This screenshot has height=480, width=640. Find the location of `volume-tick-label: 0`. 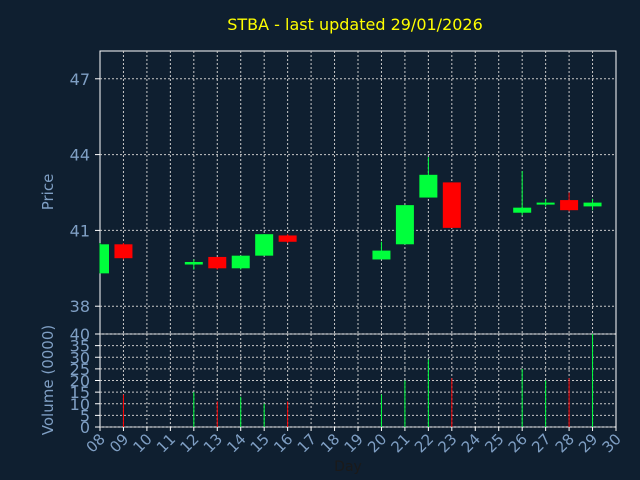

volume-tick-label: 0 is located at coordinates (85, 427).